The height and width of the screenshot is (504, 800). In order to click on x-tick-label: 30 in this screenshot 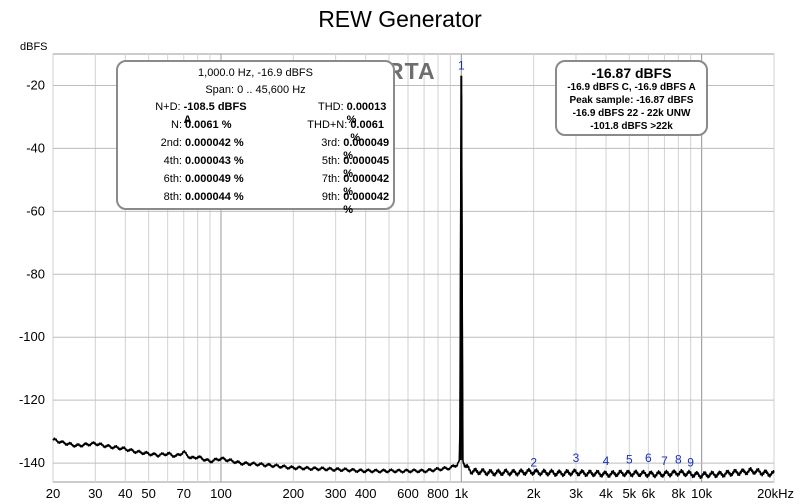, I will do `click(95, 493)`.